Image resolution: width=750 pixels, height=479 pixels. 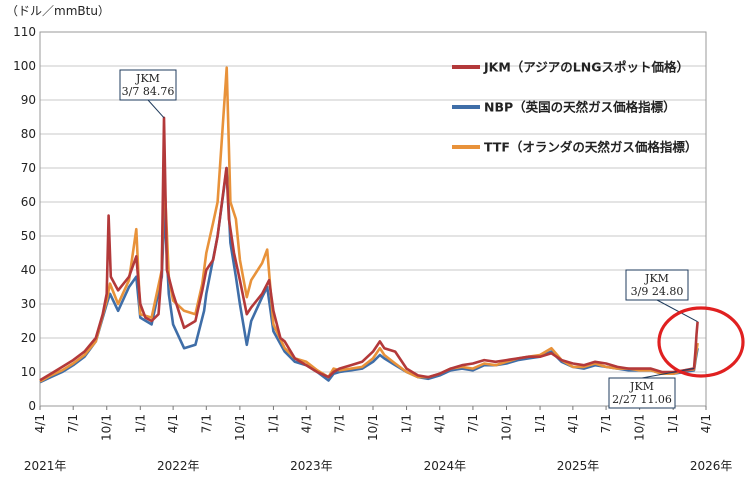 What do you see at coordinates (445, 466) in the screenshot?
I see `year-label: 2024年` at bounding box center [445, 466].